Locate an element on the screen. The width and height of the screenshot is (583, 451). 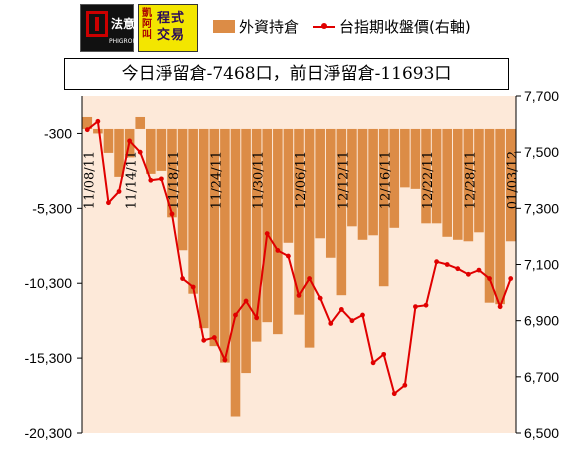
left-tick-label: -10,300 is located at coordinates (49, 283).